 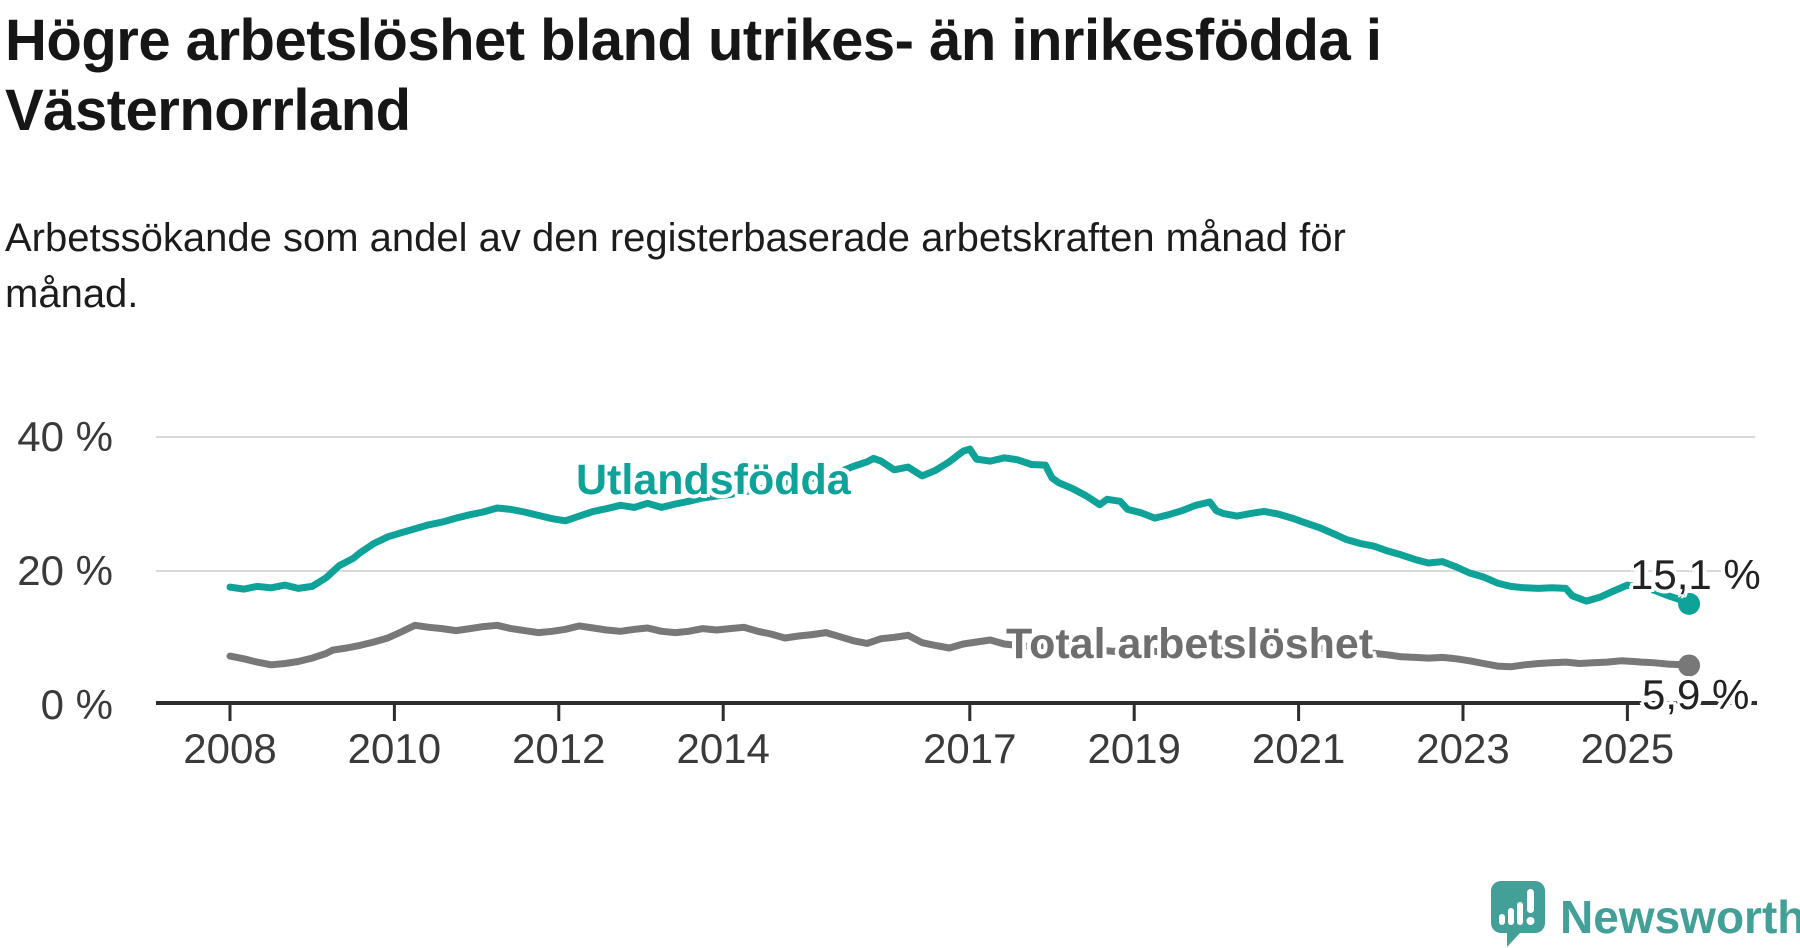 I want to click on y-axis-label-40: 40 %, so click(x=65, y=436).